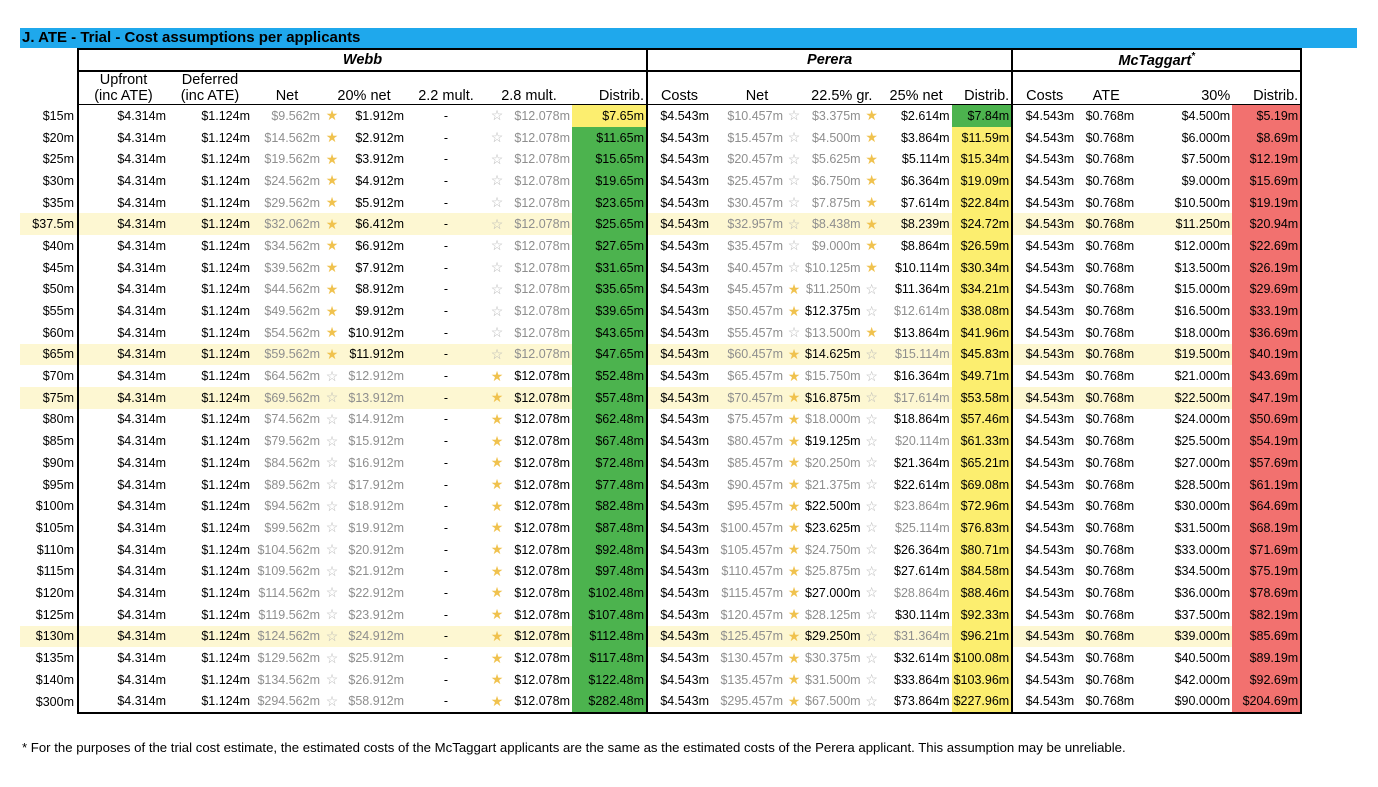 This screenshot has width=1378, height=787. Describe the element at coordinates (609, 202) in the screenshot. I see `webb-distrib: $23.65m` at that location.